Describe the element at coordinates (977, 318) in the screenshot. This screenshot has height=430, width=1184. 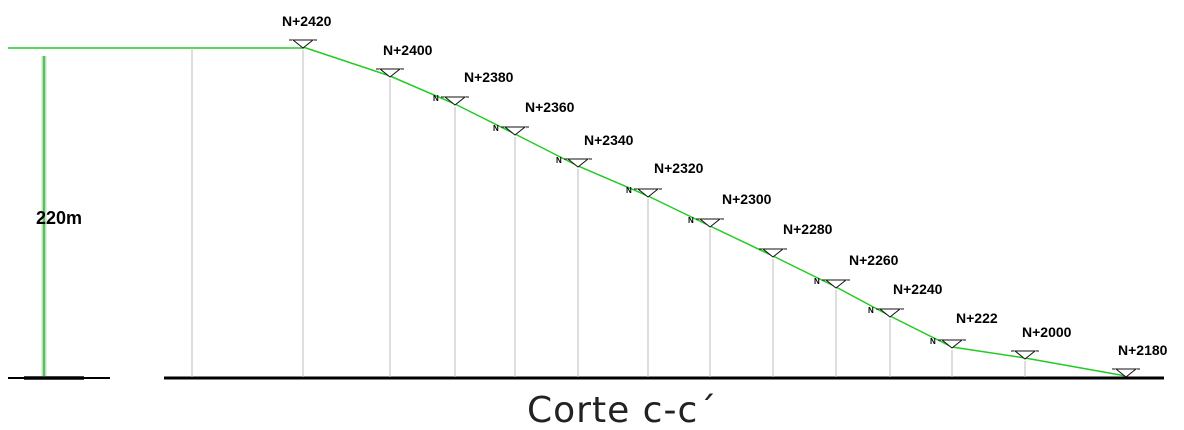
I see `level-label: N+222` at that location.